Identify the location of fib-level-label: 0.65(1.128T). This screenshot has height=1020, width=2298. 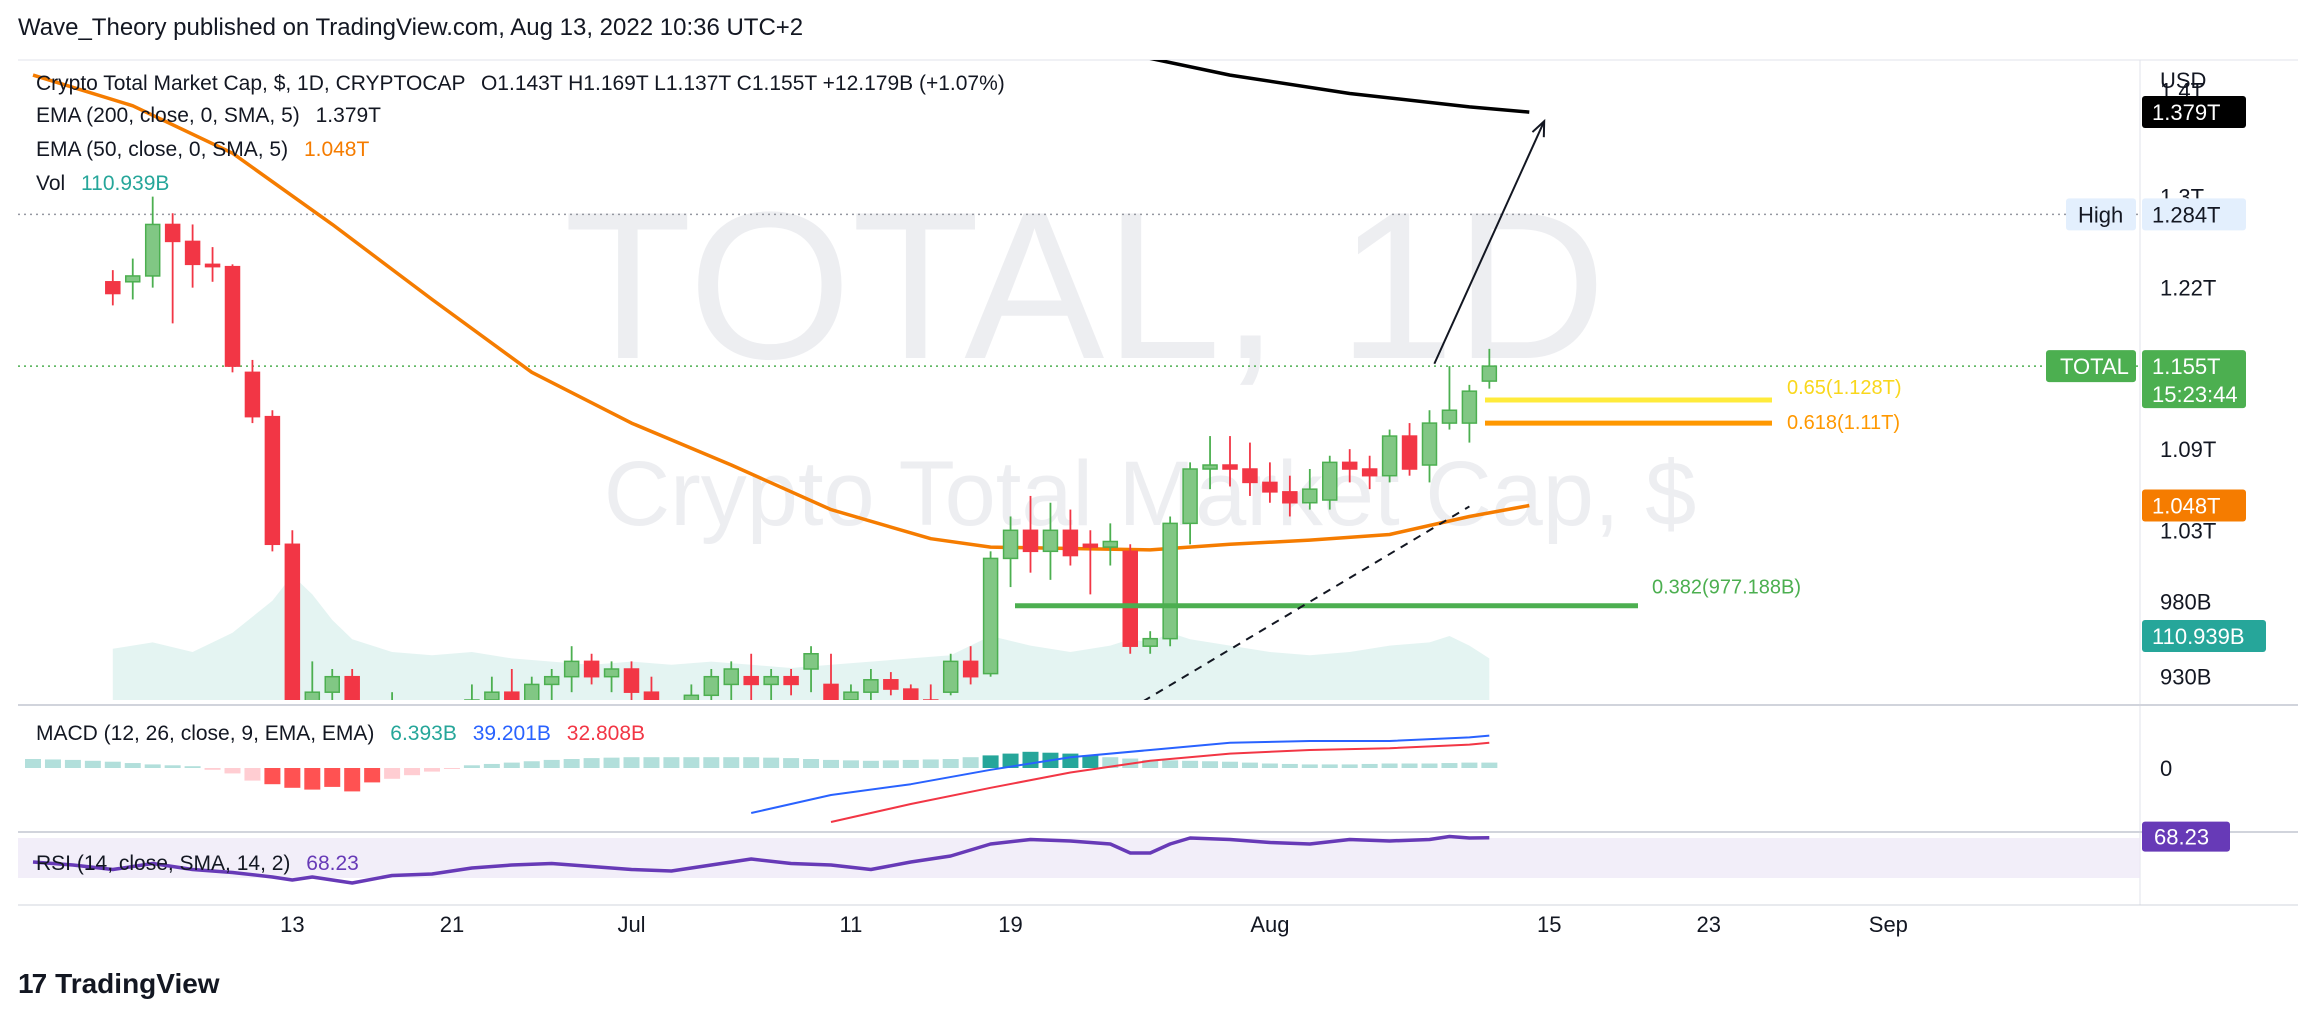
(1844, 388).